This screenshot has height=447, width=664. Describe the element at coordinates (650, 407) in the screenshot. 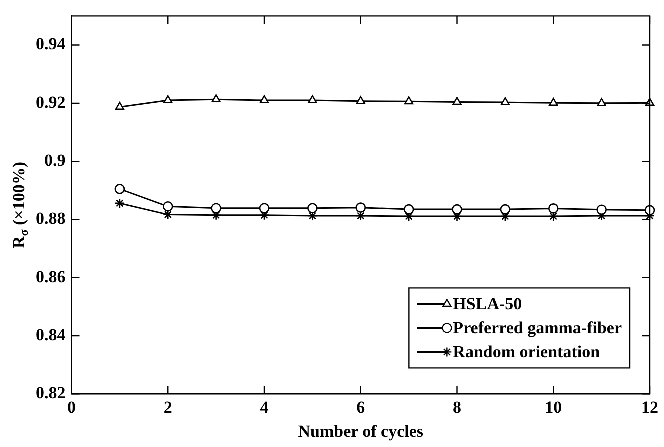

I see `x-tick-label: 12` at that location.